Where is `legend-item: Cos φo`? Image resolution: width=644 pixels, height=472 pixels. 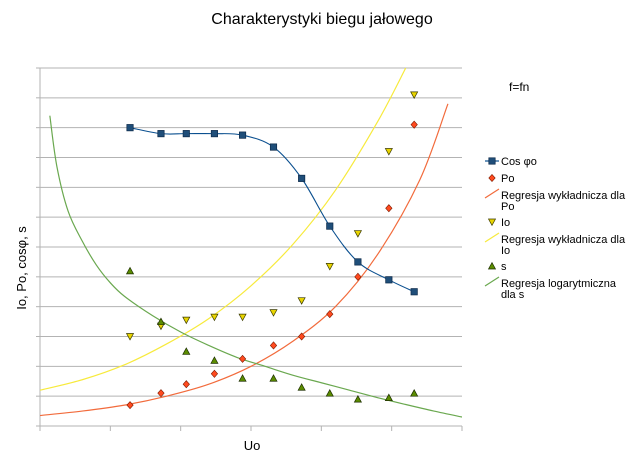 legend-item: Cos φo is located at coordinates (511, 162).